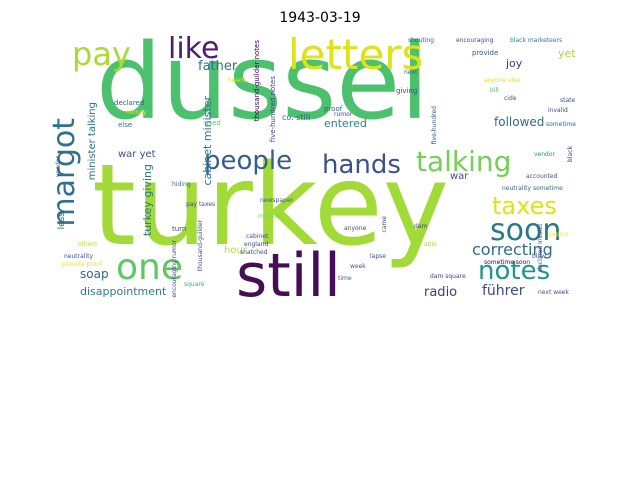 Image resolution: width=640 pixels, height=480 pixels. Describe the element at coordinates (129, 103) in the screenshot. I see `word-declared: declared` at that location.